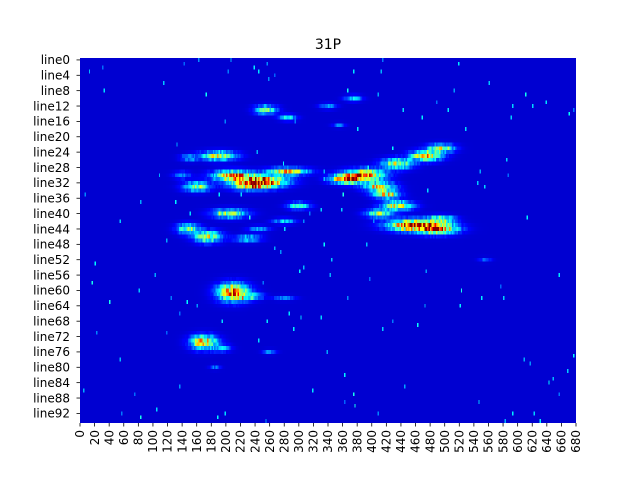  I want to click on x-tick-label: 220, so click(241, 441).